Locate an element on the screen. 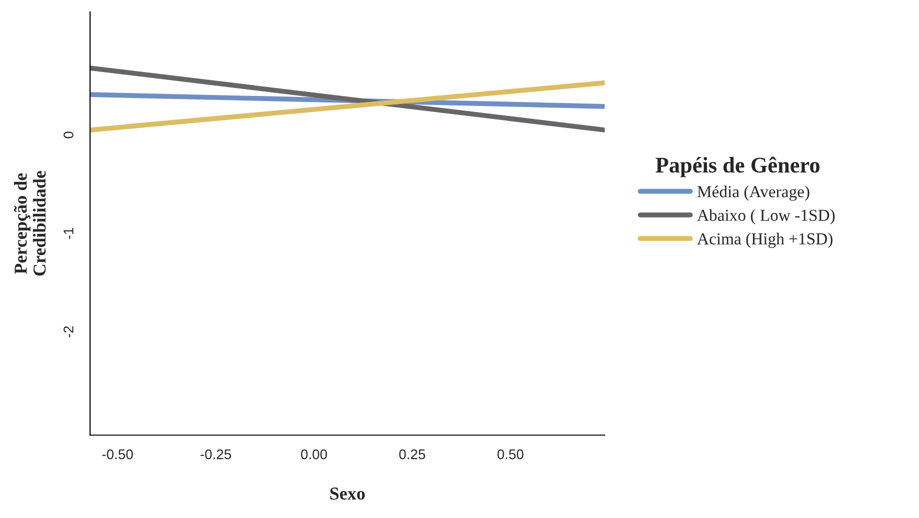  y-tick-label: -2 is located at coordinates (69, 332).